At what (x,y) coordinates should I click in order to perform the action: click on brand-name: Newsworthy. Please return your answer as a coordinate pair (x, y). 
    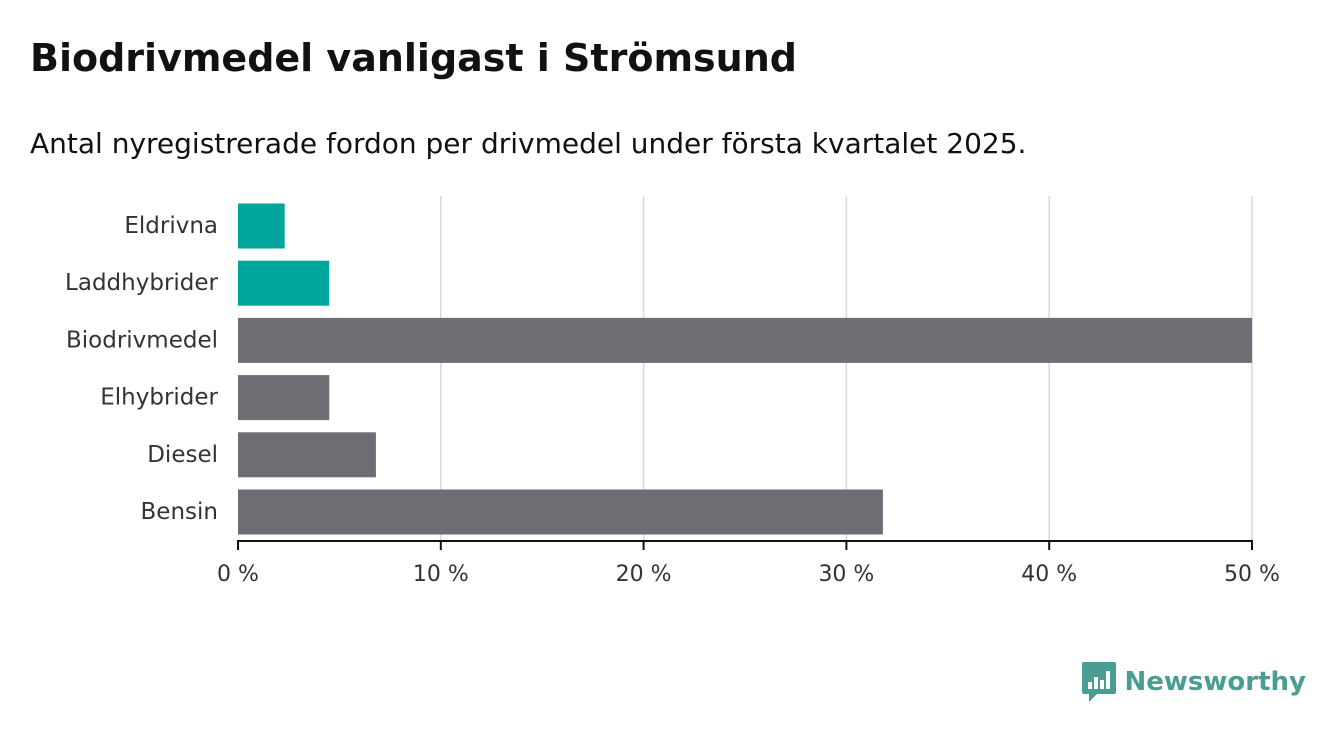
    Looking at the image, I should click on (1215, 682).